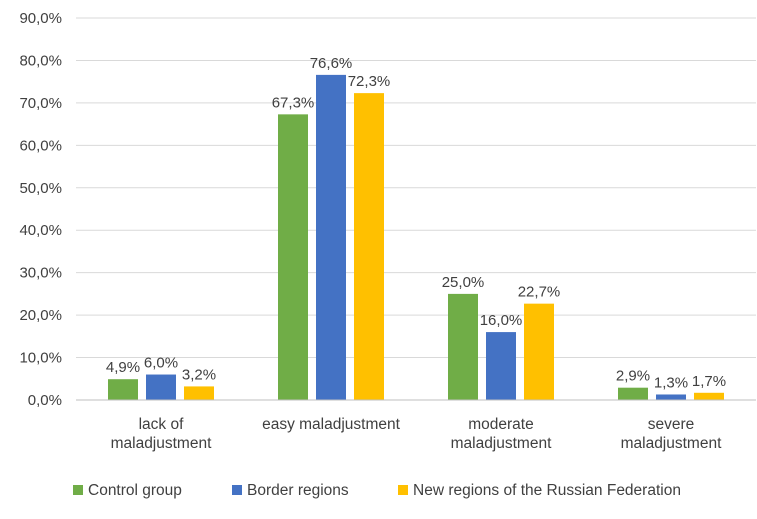  What do you see at coordinates (40, 60) in the screenshot?
I see `y-tick-label: 80,0%` at bounding box center [40, 60].